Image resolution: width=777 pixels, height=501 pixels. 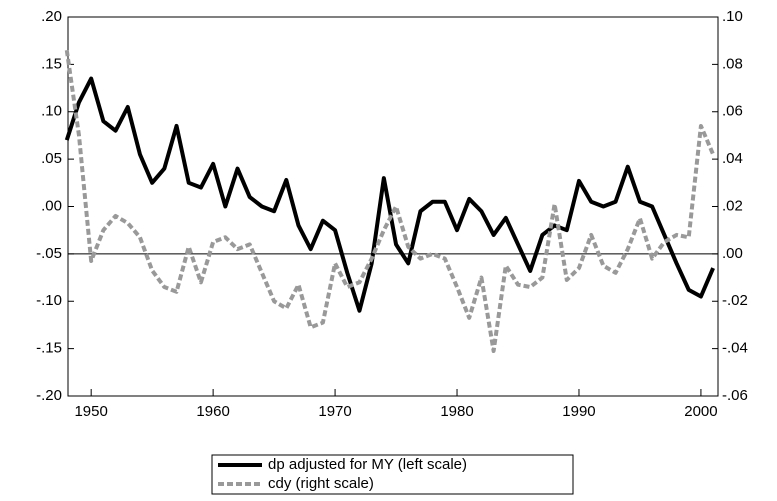 I want to click on y-tick-label: .05, so click(x=51, y=158).